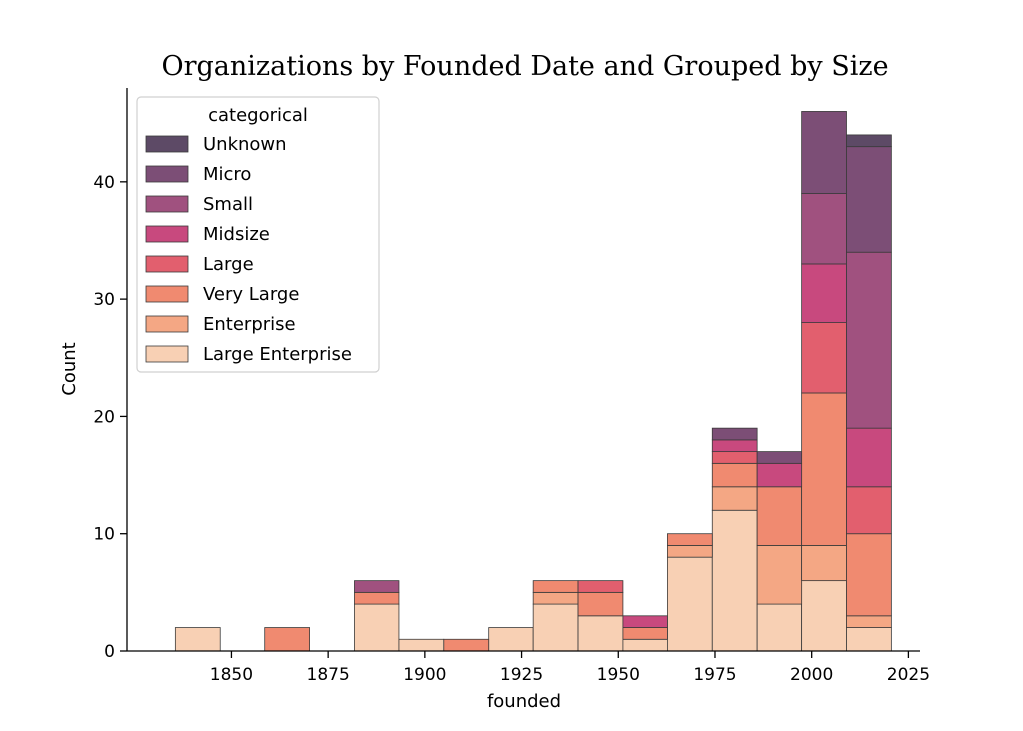  Describe the element at coordinates (524, 701) in the screenshot. I see `x-axis-label: founded` at that location.